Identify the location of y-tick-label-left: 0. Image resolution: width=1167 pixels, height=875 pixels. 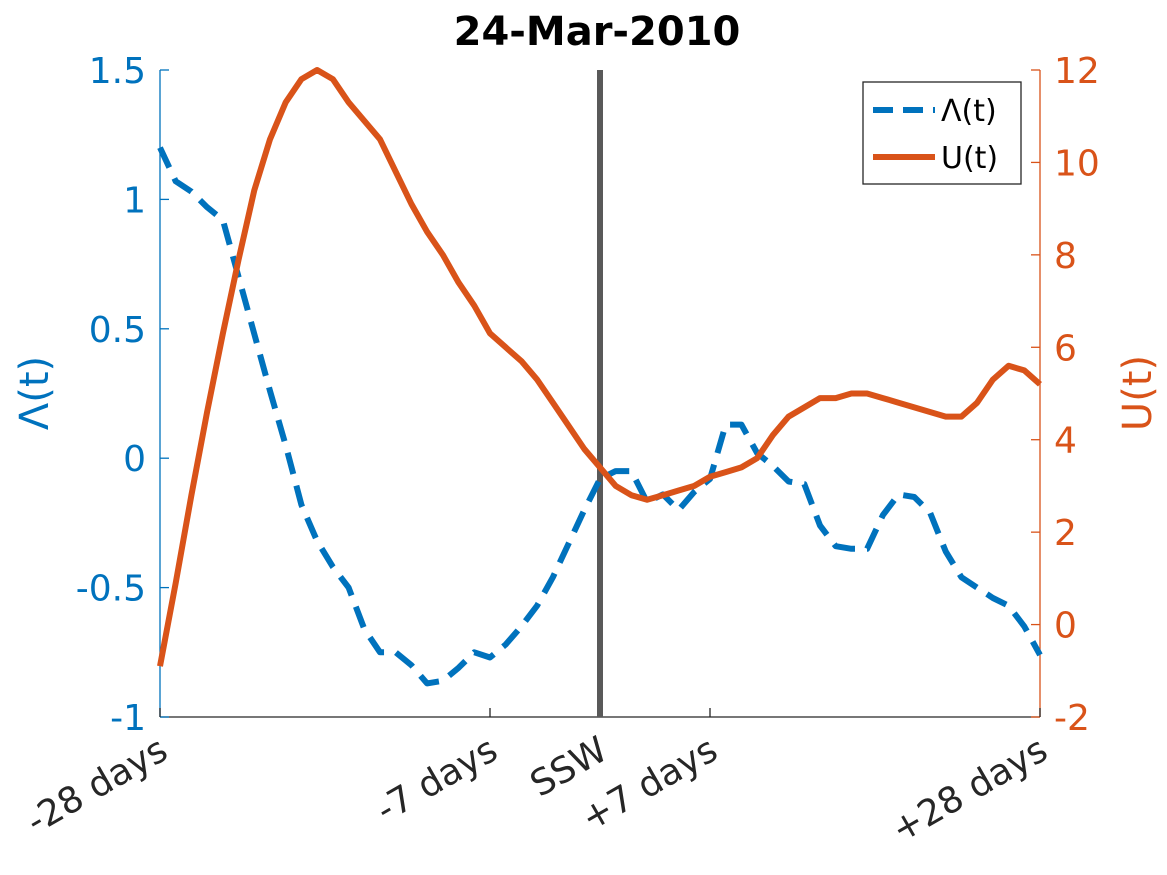
(134, 459).